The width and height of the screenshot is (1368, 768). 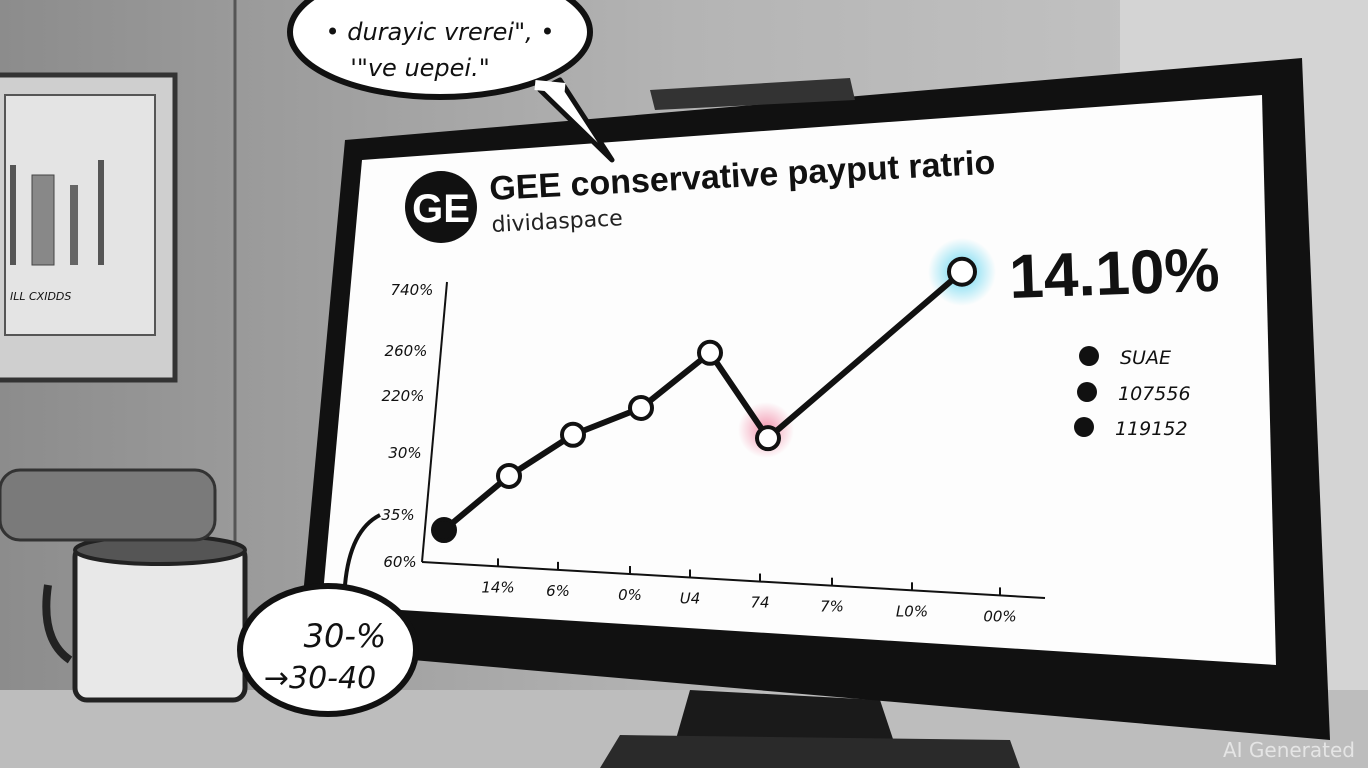 I want to click on mug, so click(x=145, y=618).